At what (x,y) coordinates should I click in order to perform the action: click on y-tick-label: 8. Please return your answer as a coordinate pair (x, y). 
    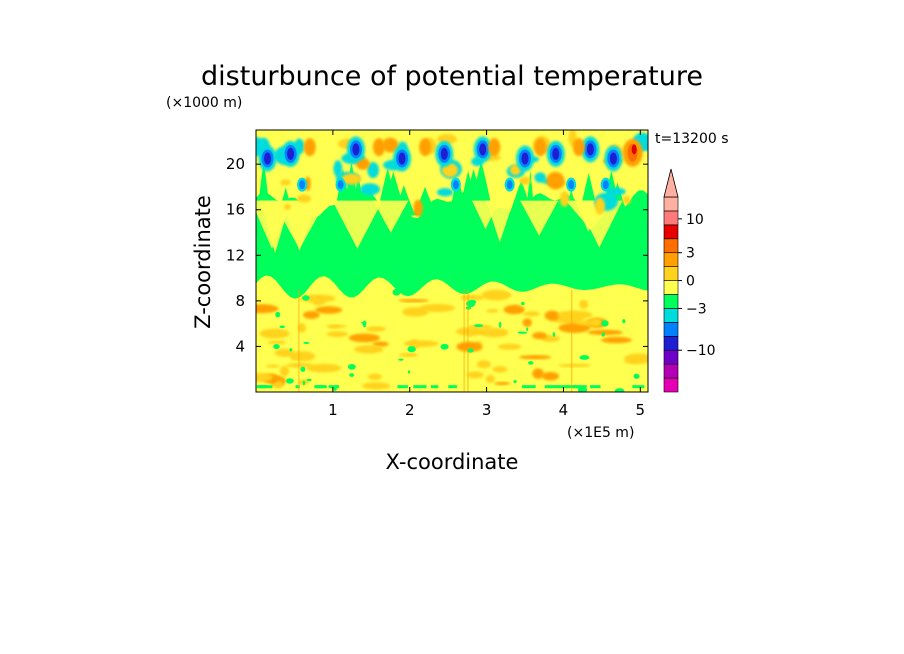
    Looking at the image, I should click on (240, 301).